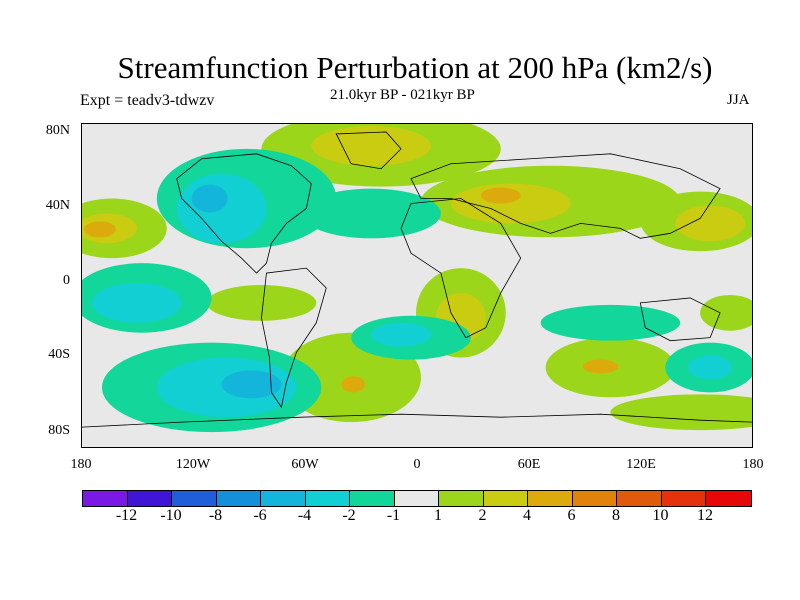  Describe the element at coordinates (500, 195) in the screenshot. I see `pos-peak-asia` at that location.